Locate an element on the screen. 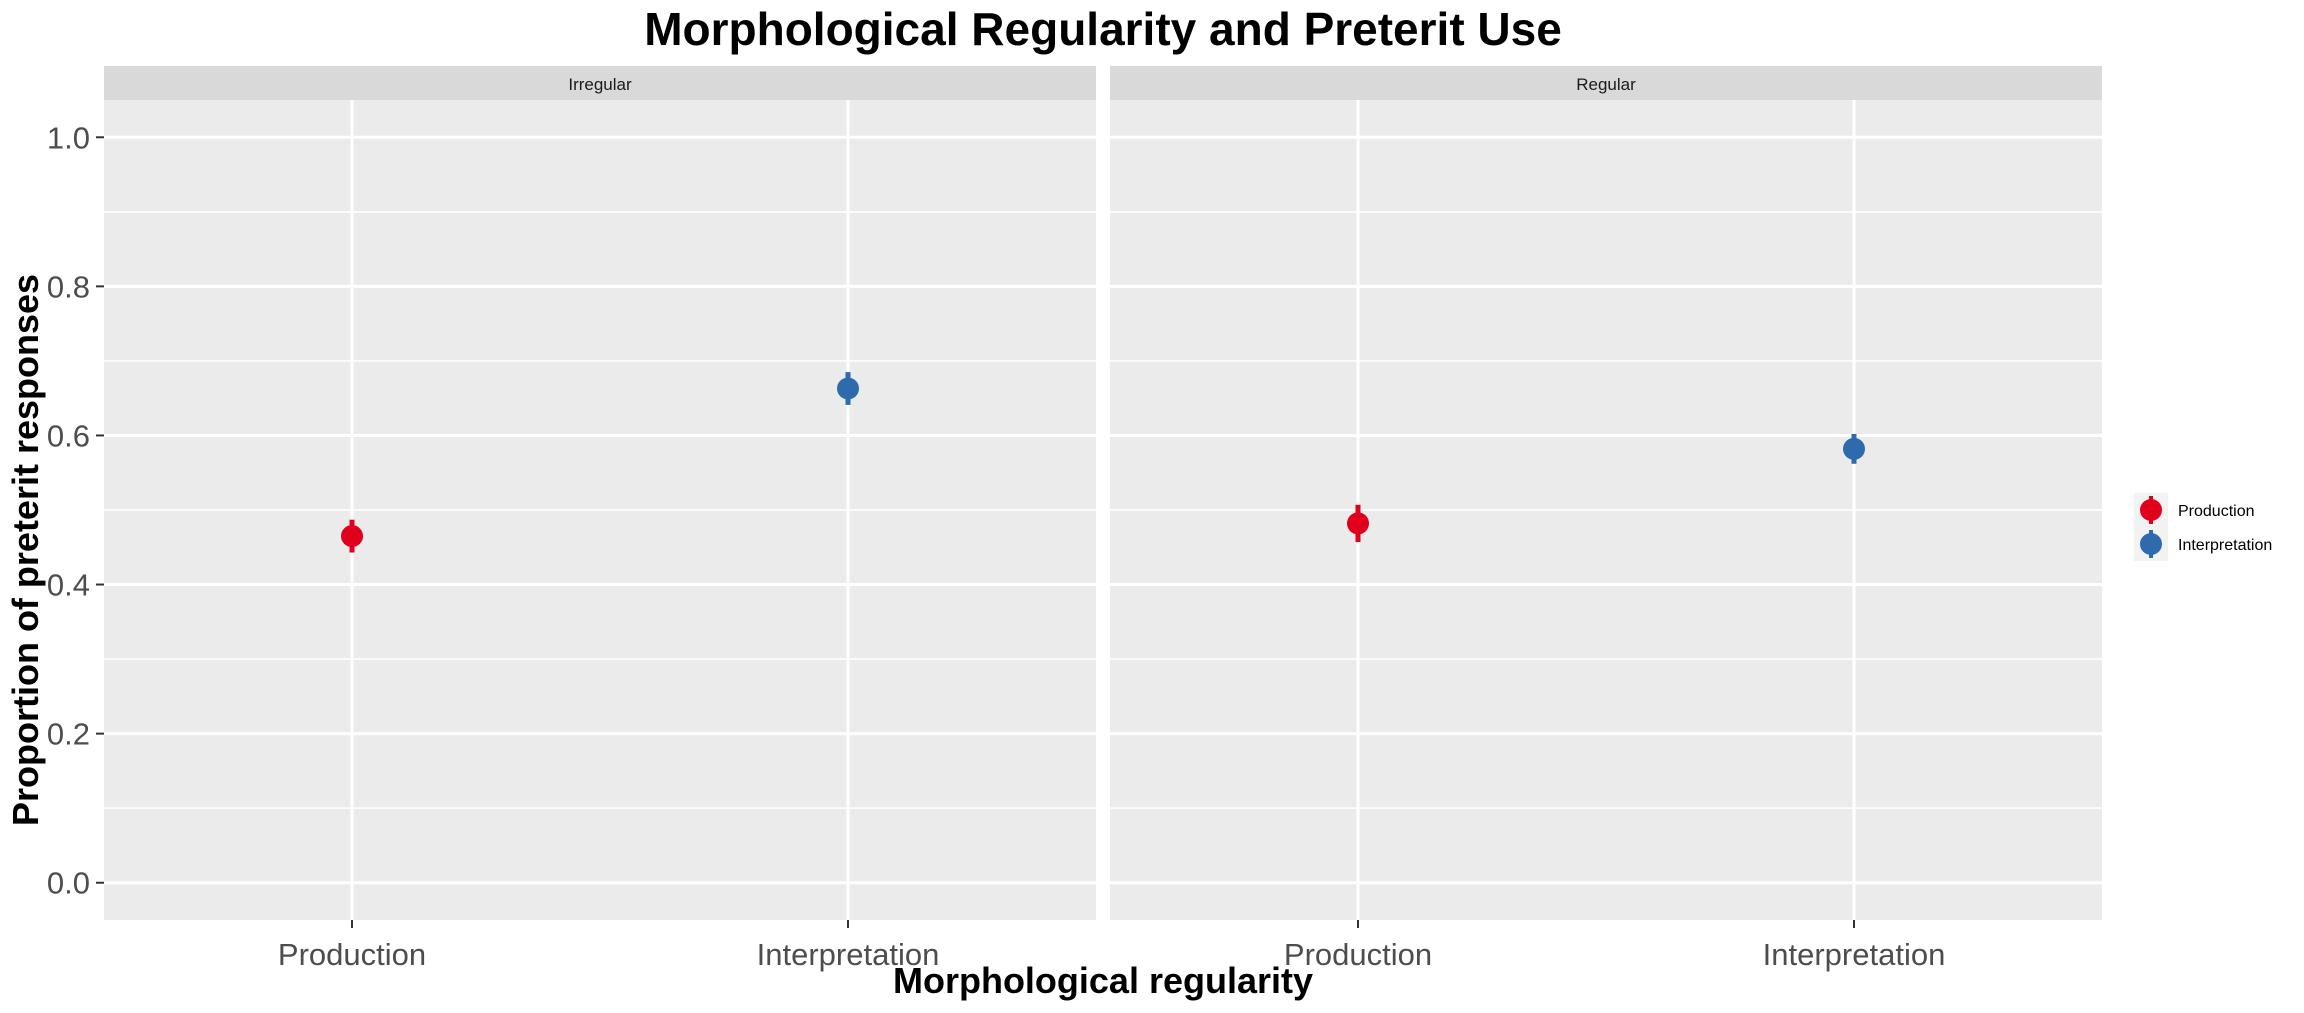 This screenshot has height=1013, width=2304. facet-strip-label: Irregular is located at coordinates (600, 84).